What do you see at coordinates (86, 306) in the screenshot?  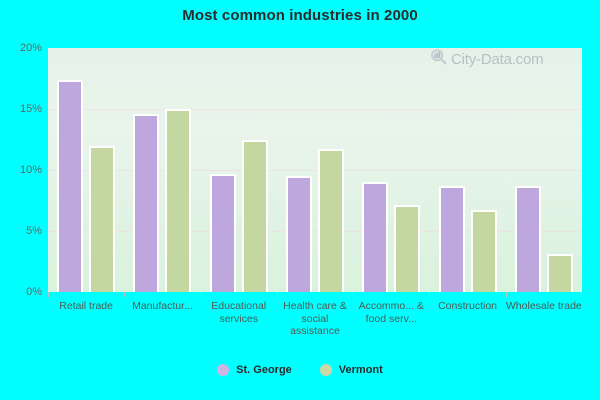 I see `x-axis-label-text: Retail trade` at bounding box center [86, 306].